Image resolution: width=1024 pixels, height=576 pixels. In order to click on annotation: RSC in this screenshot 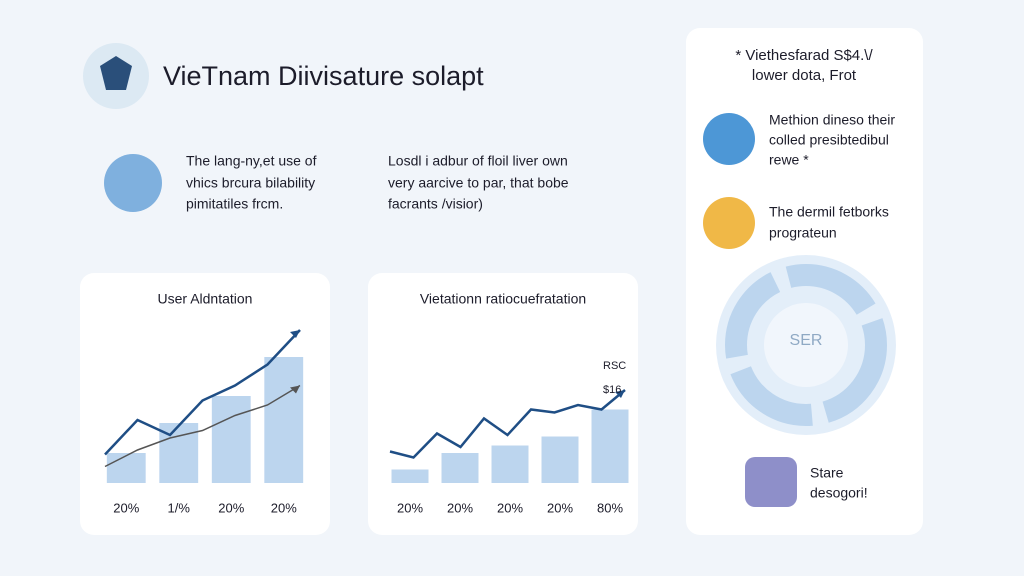, I will do `click(614, 366)`.